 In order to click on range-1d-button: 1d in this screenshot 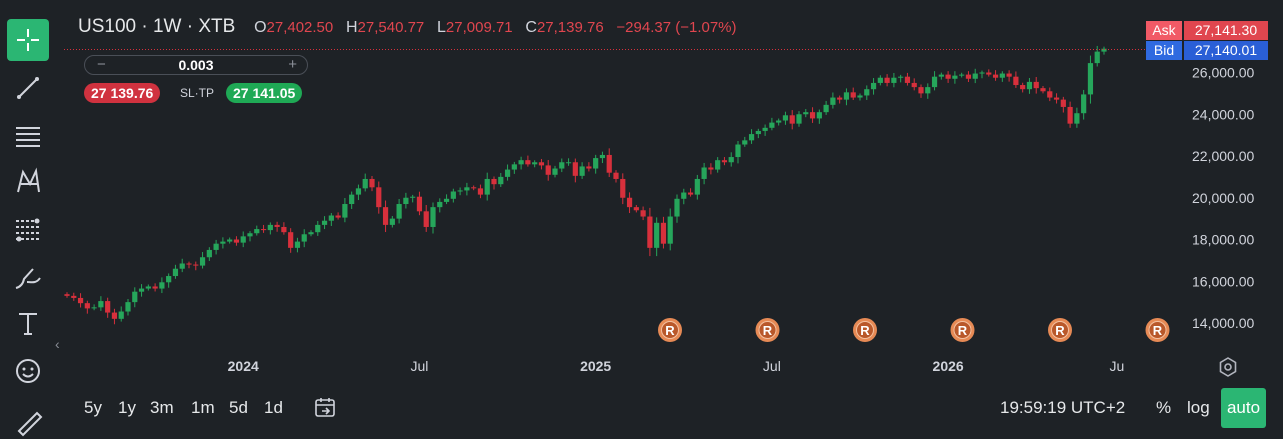, I will do `click(273, 407)`.